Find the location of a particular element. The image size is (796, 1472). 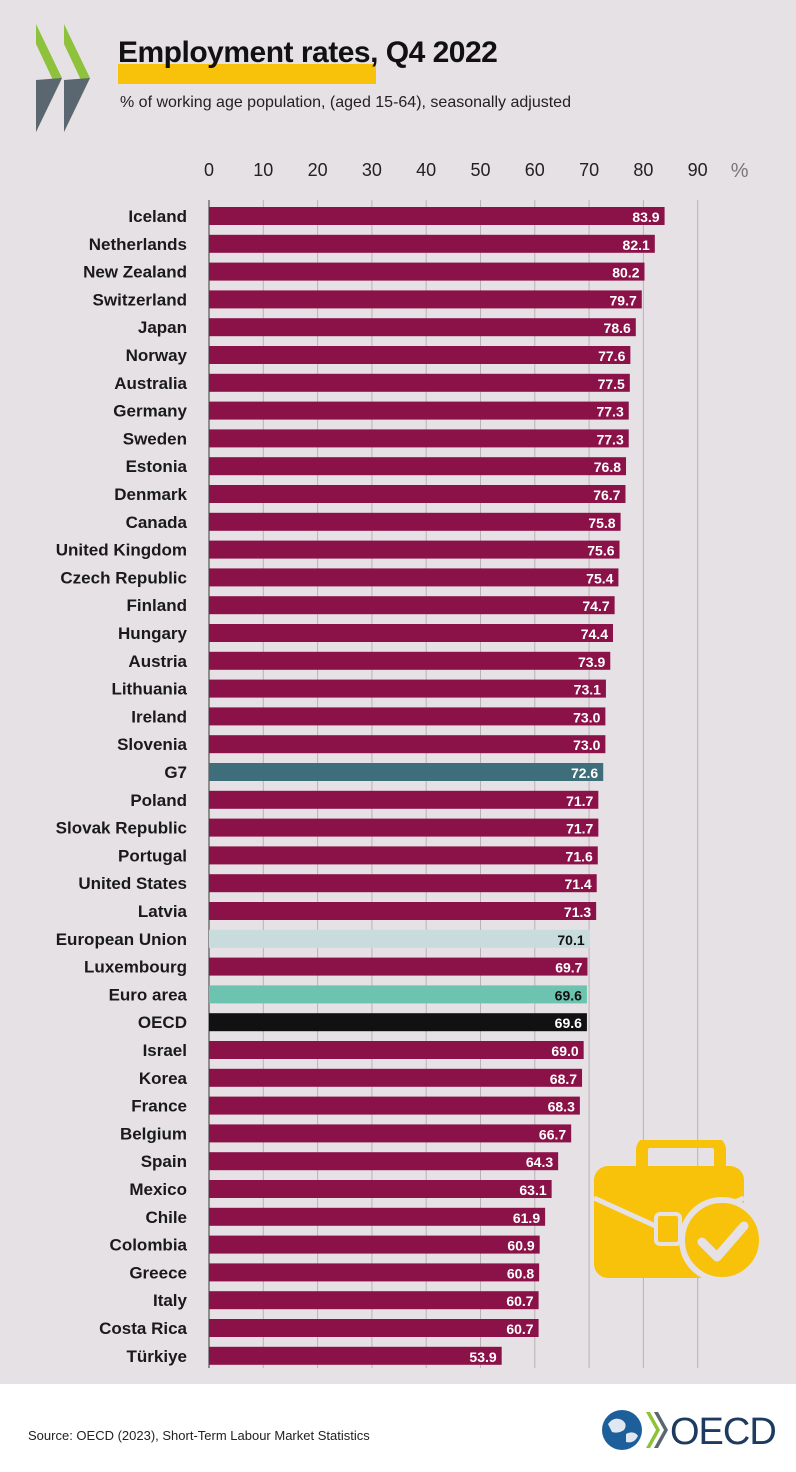

x-tick-label: 20 is located at coordinates (318, 170).